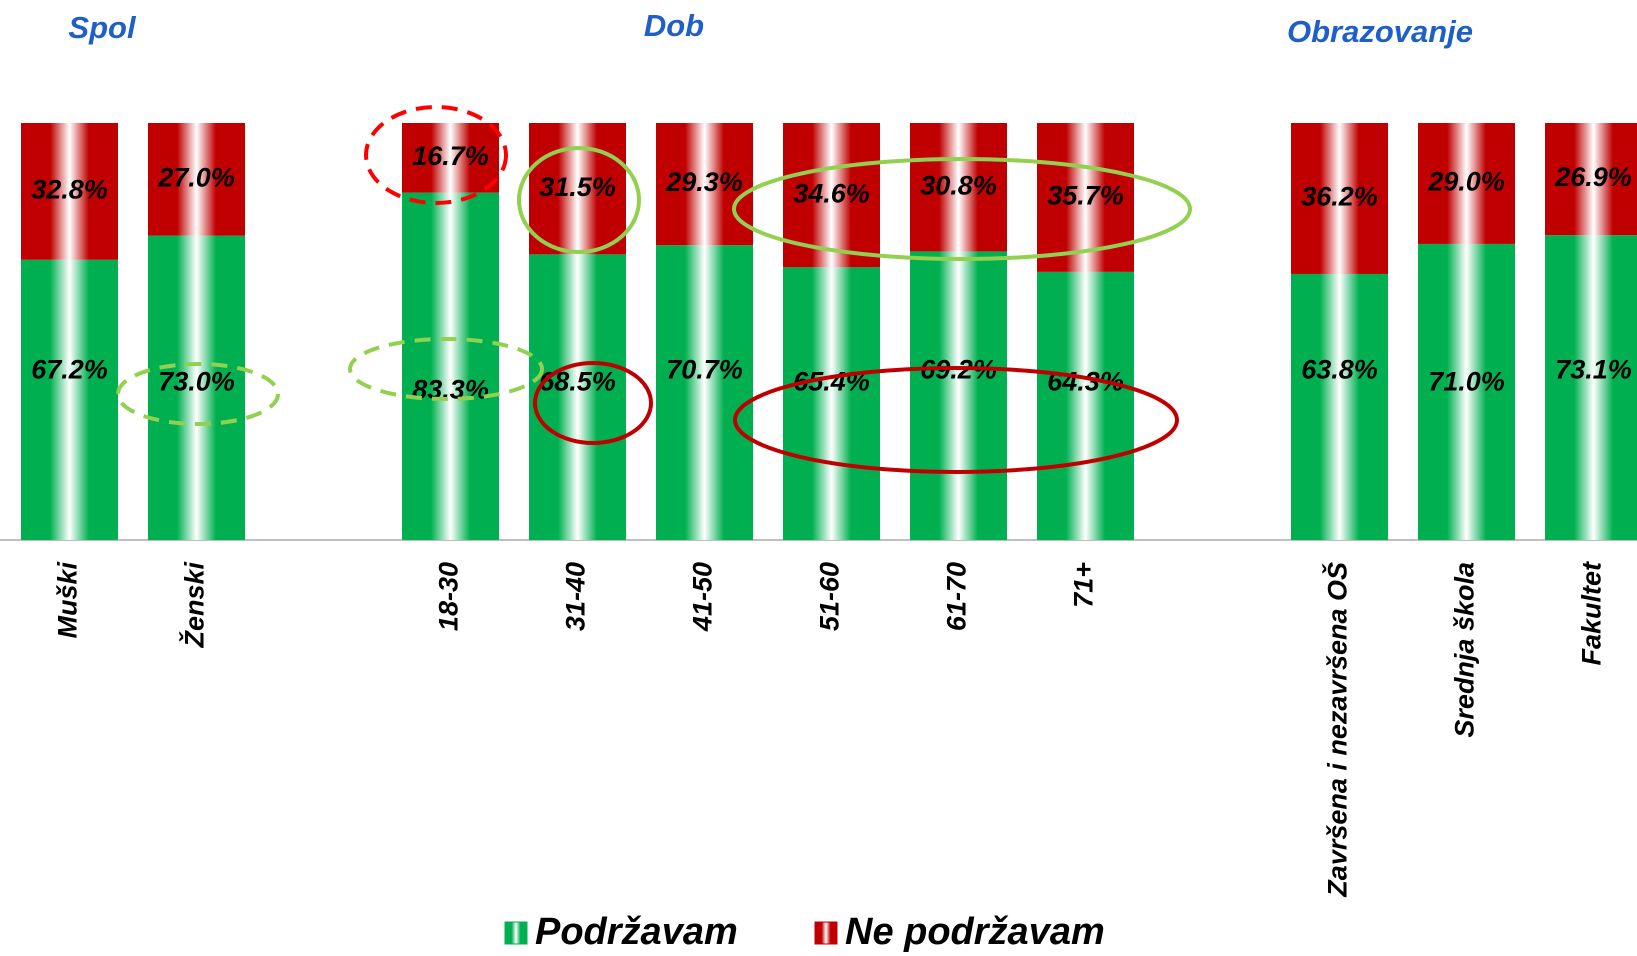 This screenshot has height=956, width=1637. Describe the element at coordinates (1593, 177) in the screenshot. I see `value-label: 26.9%` at that location.